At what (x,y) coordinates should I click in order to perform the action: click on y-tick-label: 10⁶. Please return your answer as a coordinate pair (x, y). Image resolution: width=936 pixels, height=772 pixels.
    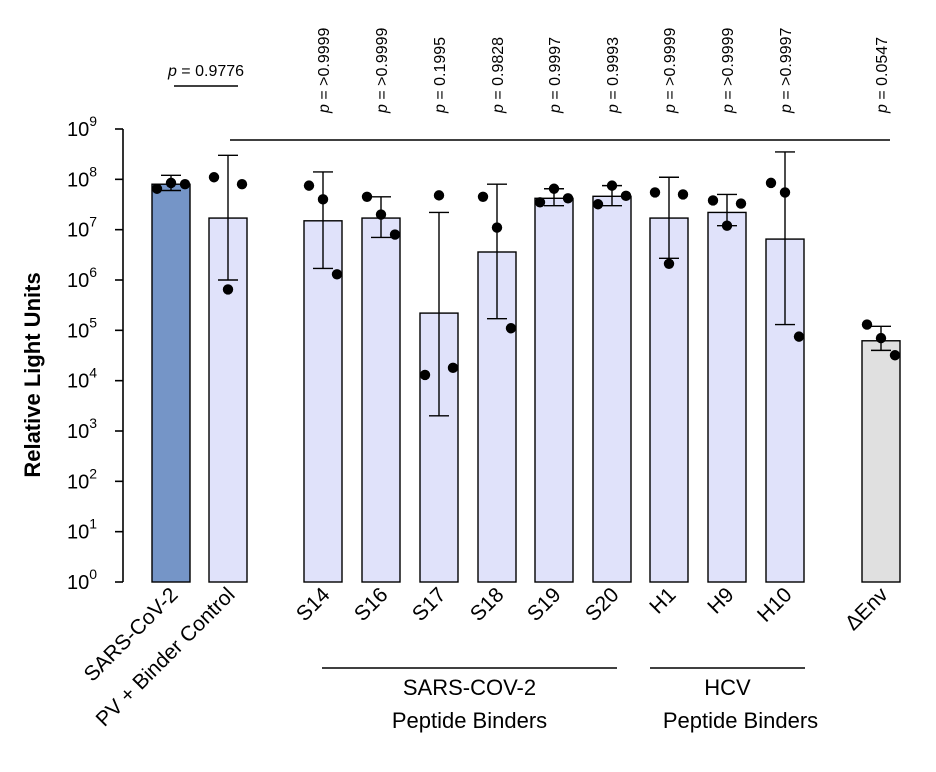
    Looking at the image, I should click on (82, 278).